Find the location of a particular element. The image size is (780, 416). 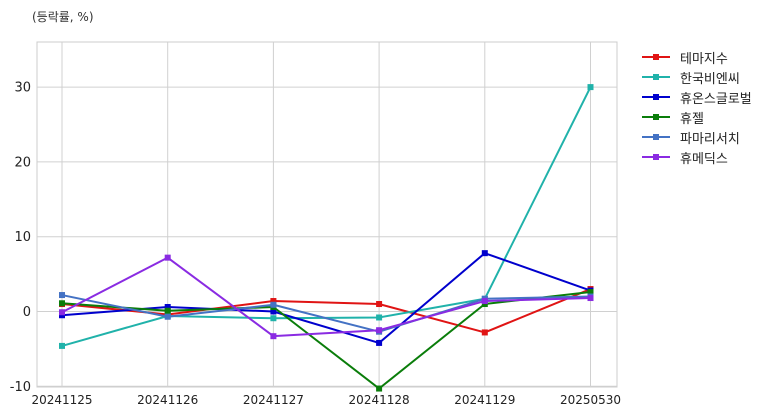

legend-label: 테마지수 is located at coordinates (704, 59).